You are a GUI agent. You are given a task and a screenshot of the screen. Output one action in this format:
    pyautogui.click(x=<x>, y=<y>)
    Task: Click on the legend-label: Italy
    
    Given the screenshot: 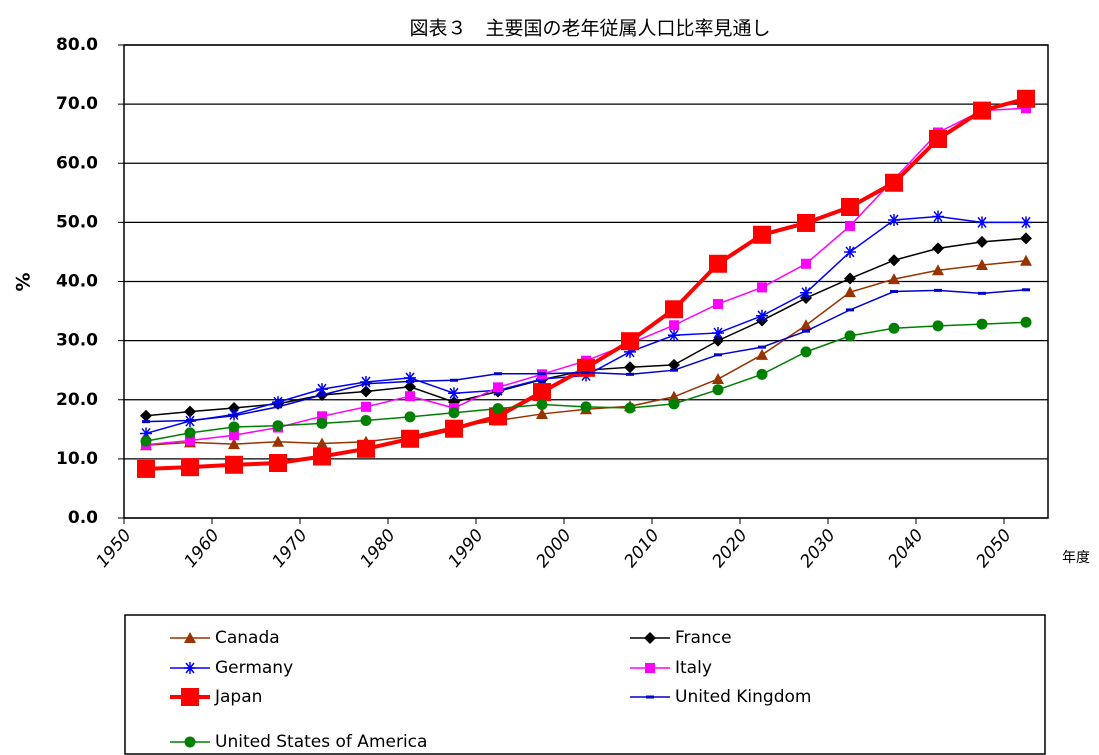 What is the action you would take?
    pyautogui.click(x=693, y=668)
    